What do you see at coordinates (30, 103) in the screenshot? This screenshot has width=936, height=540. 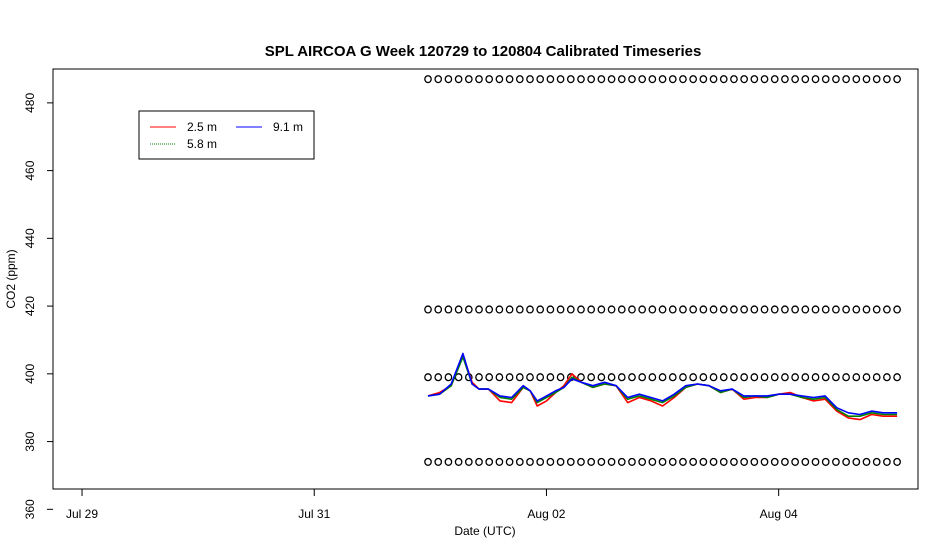 I see `y-tick-label-480: 480` at bounding box center [30, 103].